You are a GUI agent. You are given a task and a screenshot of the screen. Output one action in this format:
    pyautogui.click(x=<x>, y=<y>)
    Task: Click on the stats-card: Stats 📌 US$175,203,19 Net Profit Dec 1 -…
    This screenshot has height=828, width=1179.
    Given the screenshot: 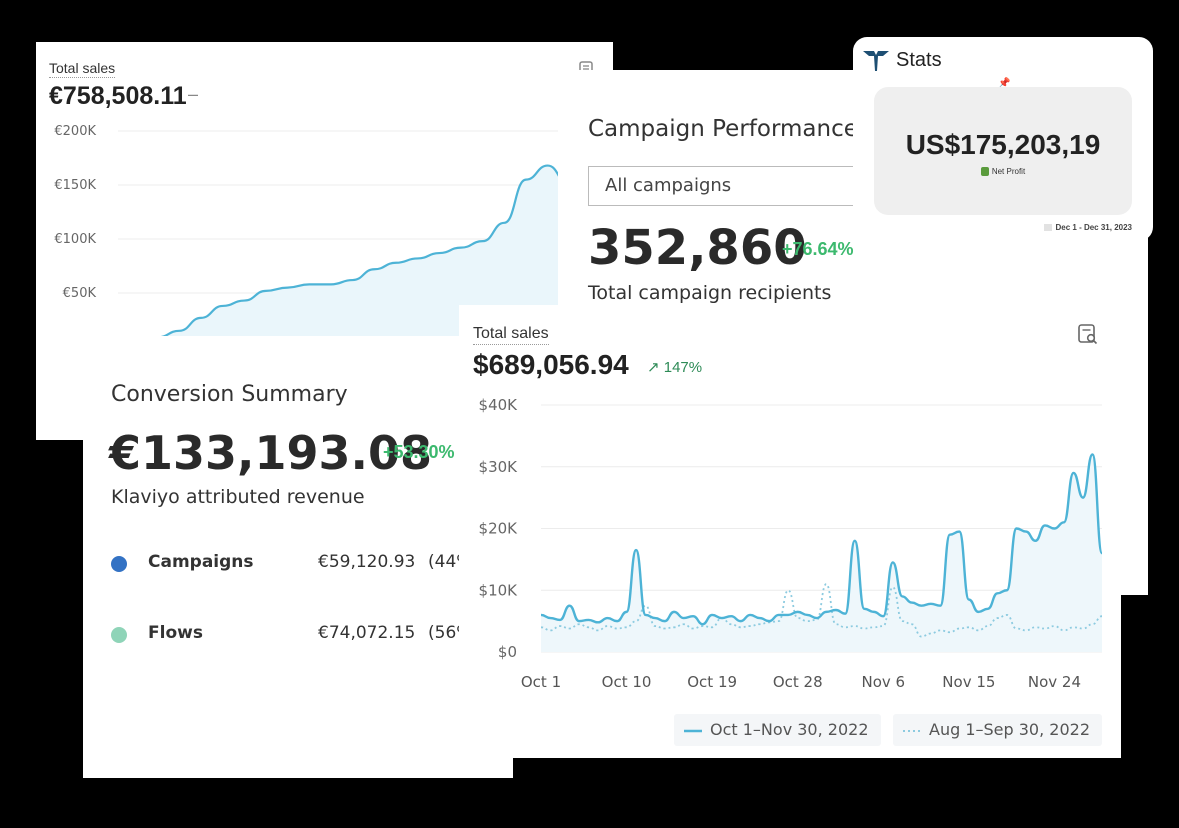 What is the action you would take?
    pyautogui.click(x=1003, y=139)
    